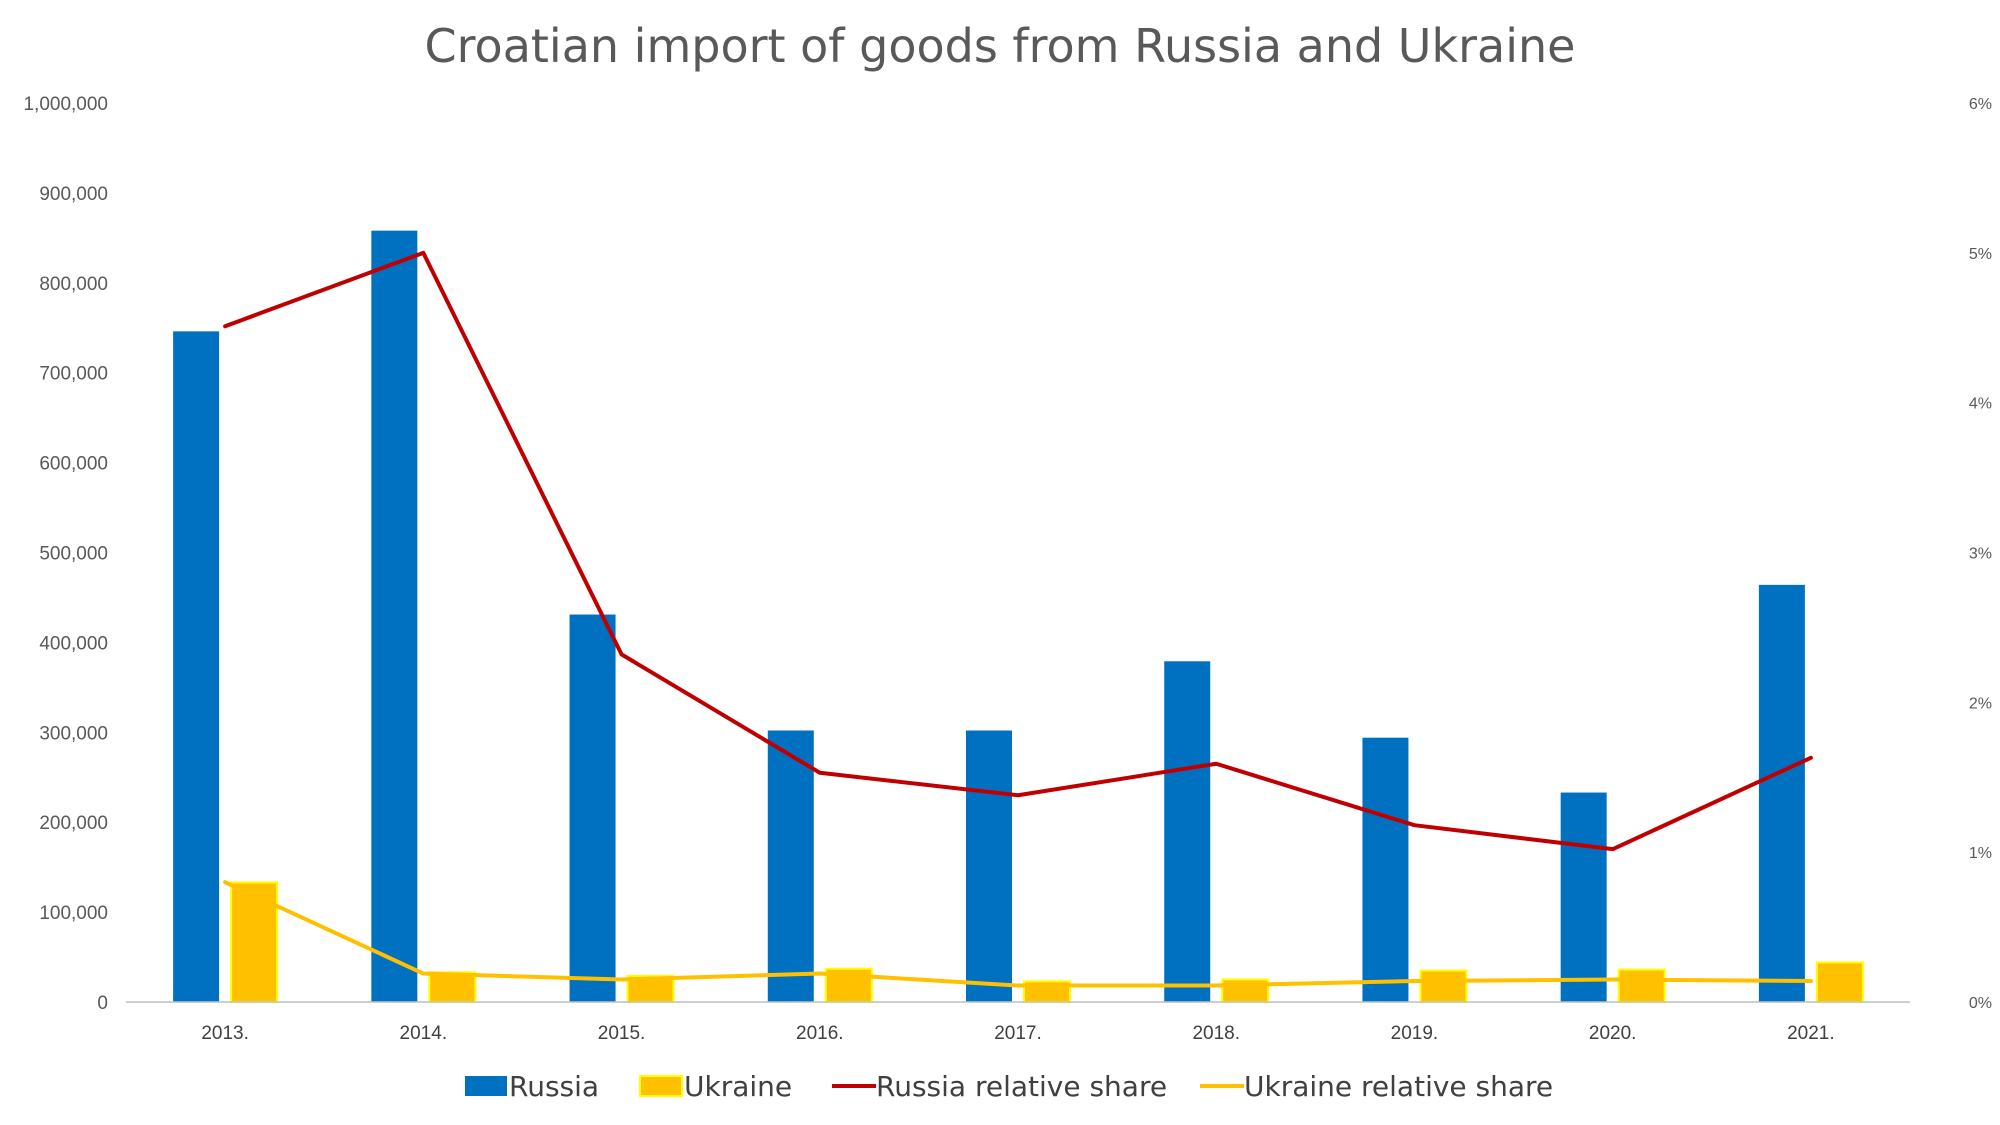 Image resolution: width=2000 pixels, height=1125 pixels. Describe the element at coordinates (102, 1003) in the screenshot. I see `left-axis-tick-label: 0` at that location.